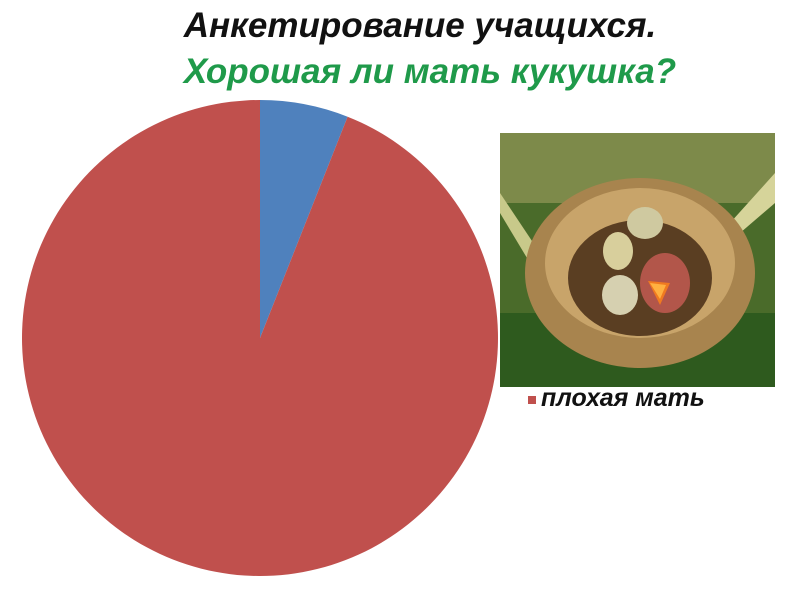 The height and width of the screenshot is (600, 800). What do you see at coordinates (430, 71) in the screenshot?
I see `chart-subtitle: Хорошая ли мать кукушка?` at bounding box center [430, 71].